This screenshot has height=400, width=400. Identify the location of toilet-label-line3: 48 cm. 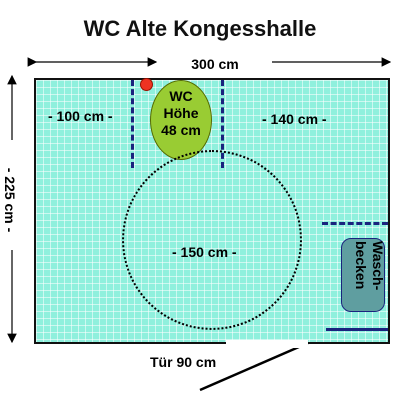
(181, 130).